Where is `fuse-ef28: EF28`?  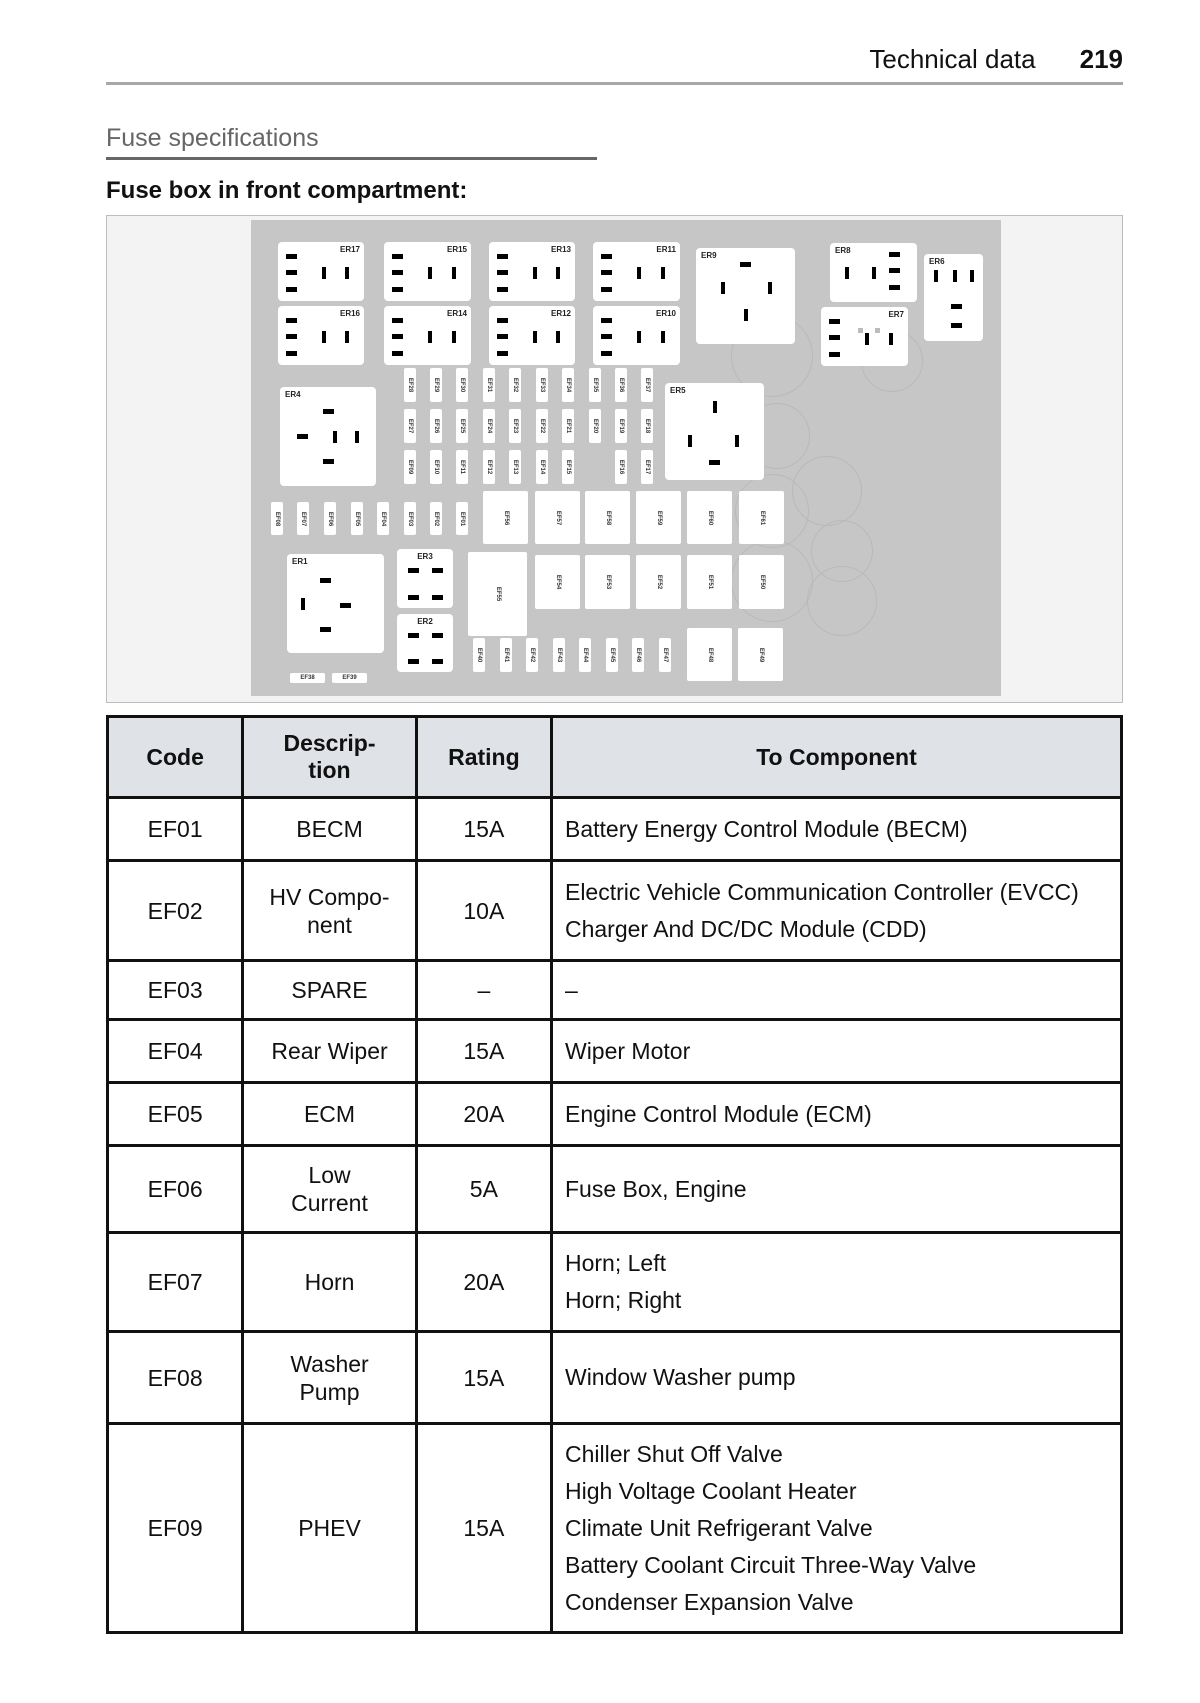 fuse-ef28: EF28 is located at coordinates (410, 385).